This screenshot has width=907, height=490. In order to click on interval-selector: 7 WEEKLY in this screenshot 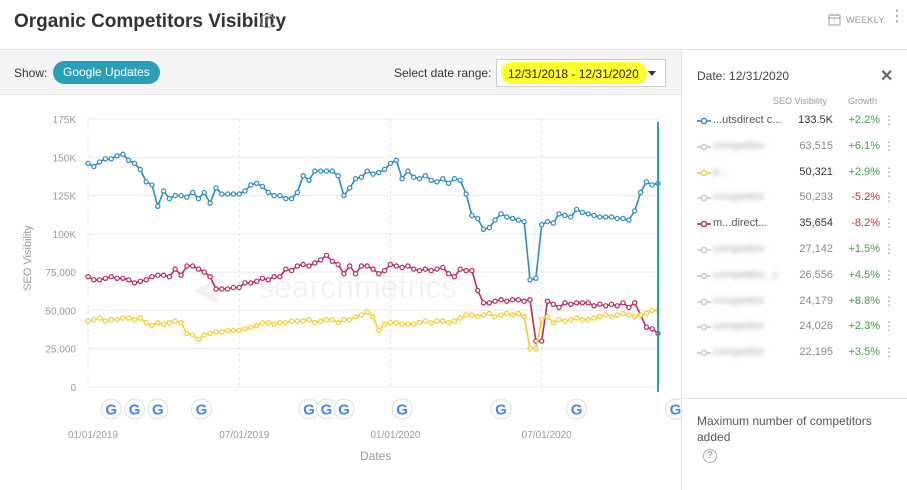, I will do `click(856, 19)`.